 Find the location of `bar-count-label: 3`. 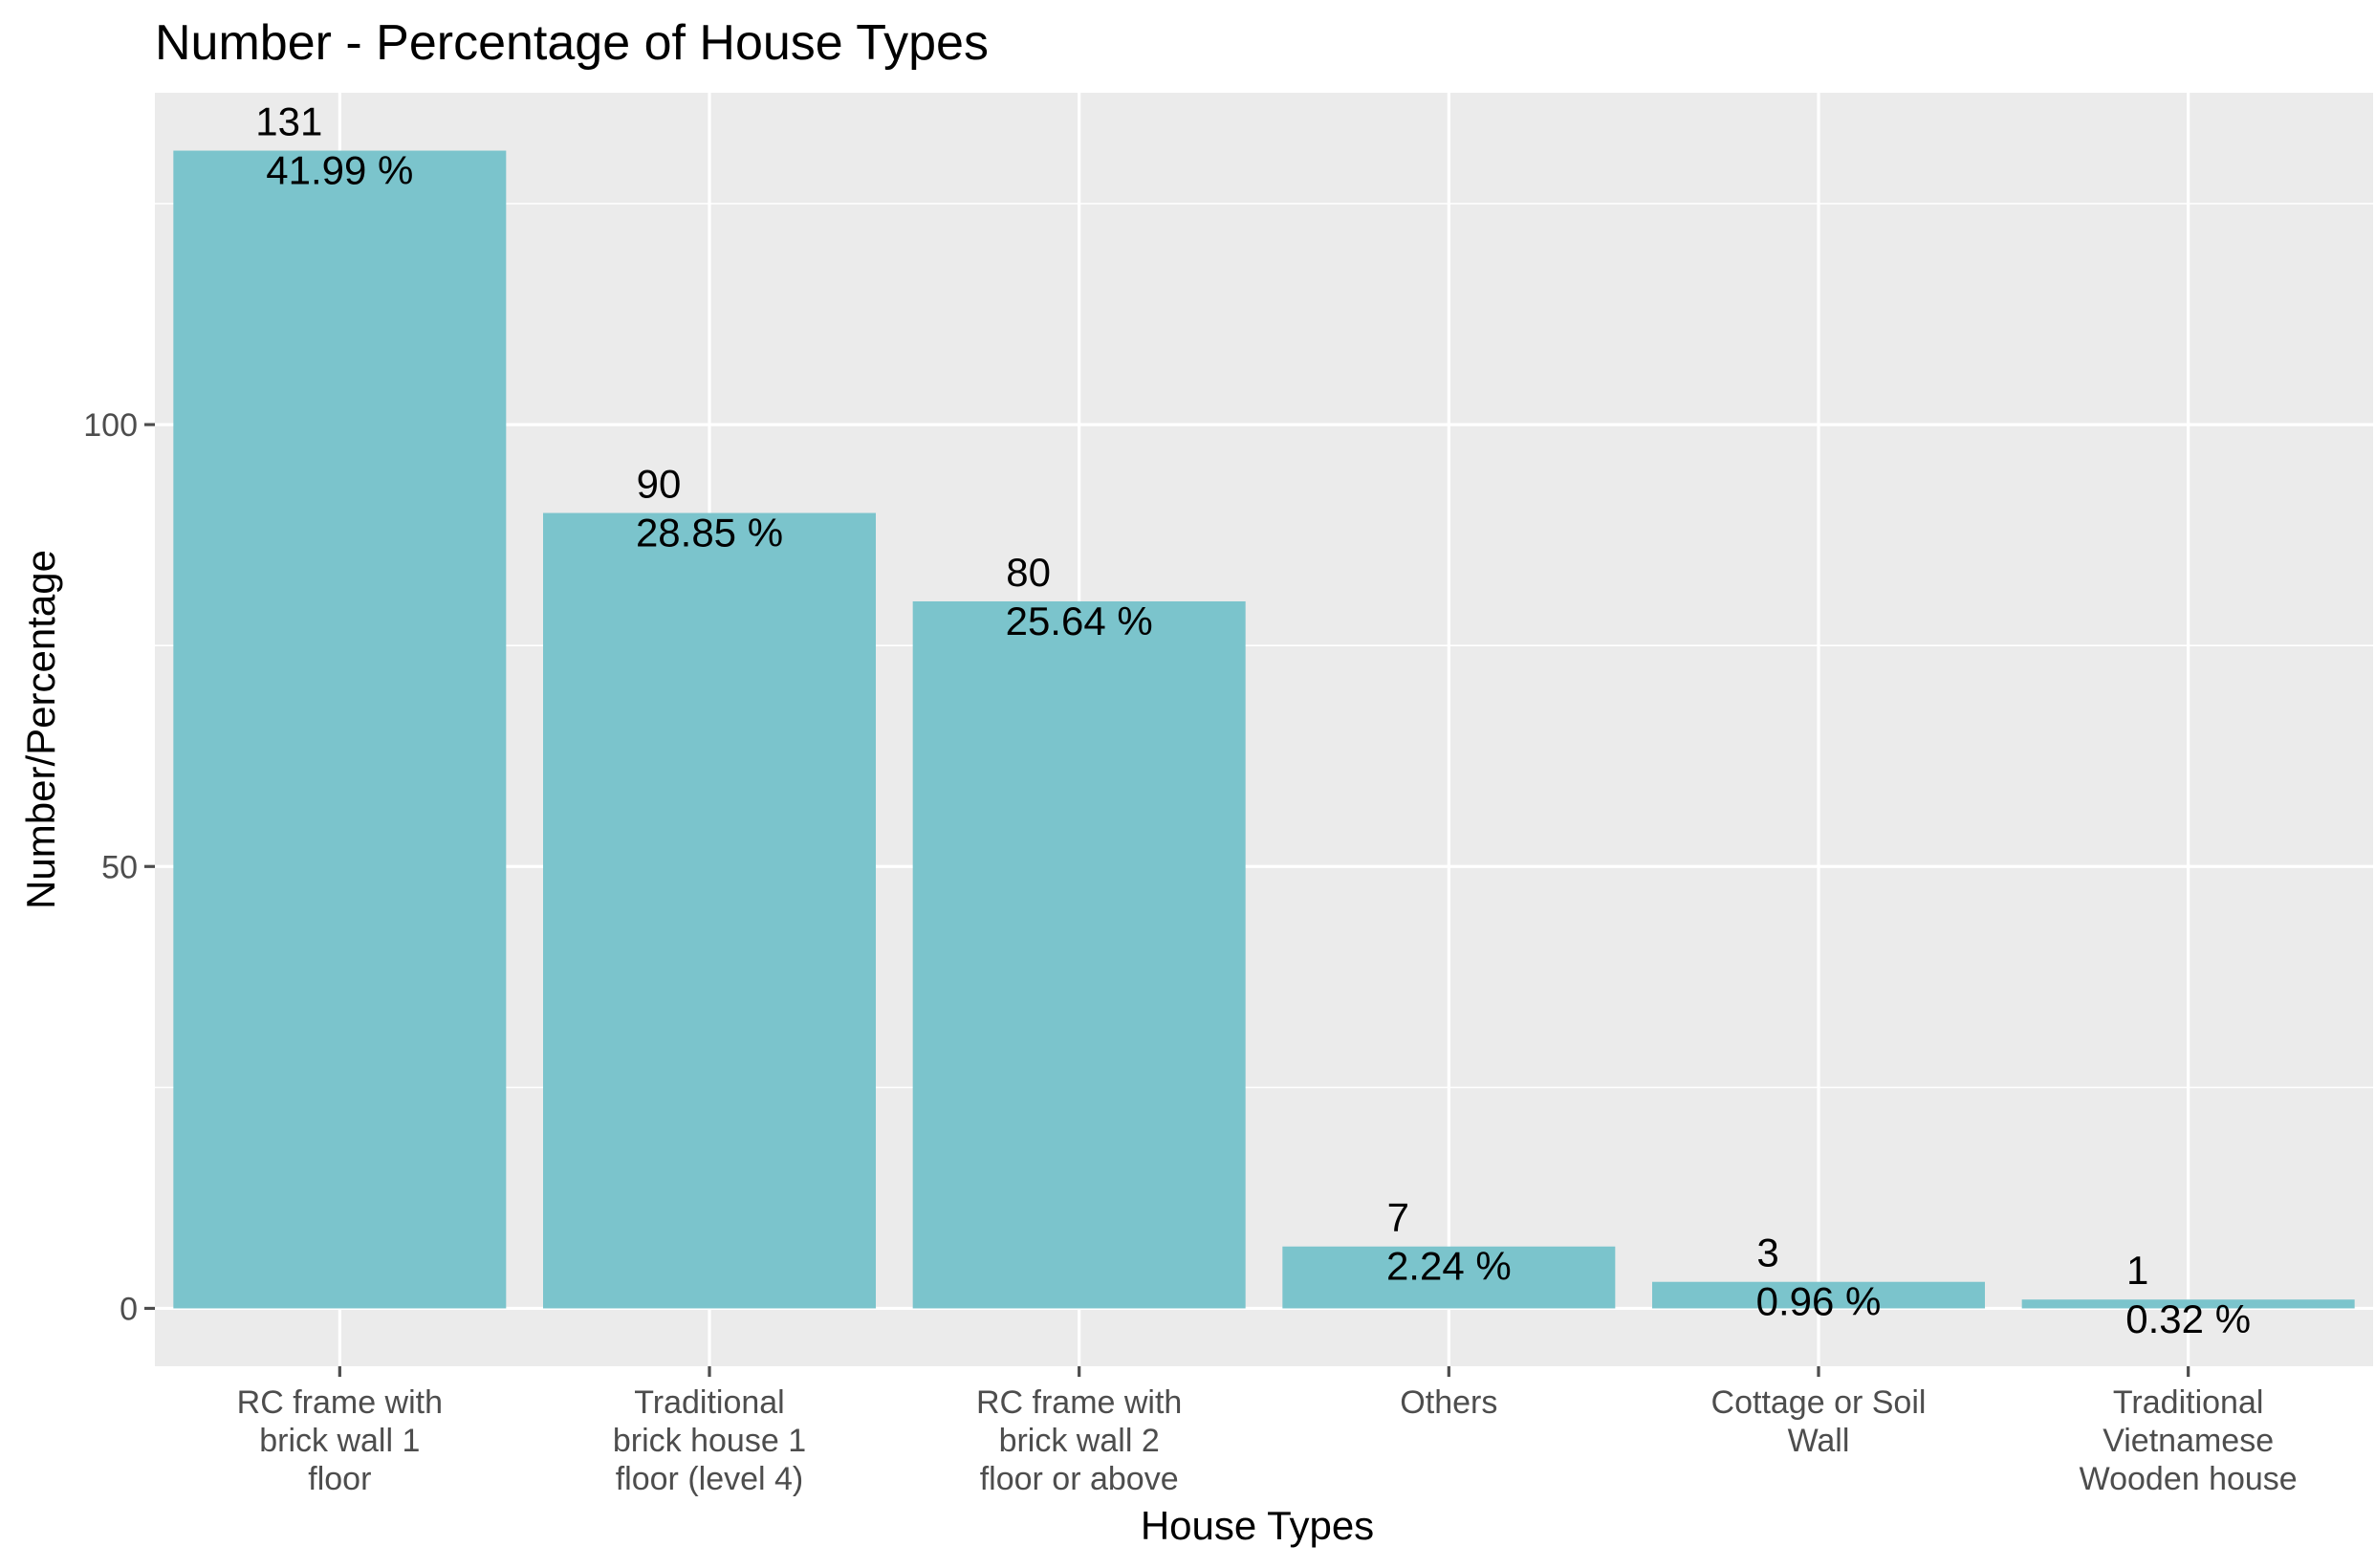

bar-count-label: 3 is located at coordinates (1767, 1252).